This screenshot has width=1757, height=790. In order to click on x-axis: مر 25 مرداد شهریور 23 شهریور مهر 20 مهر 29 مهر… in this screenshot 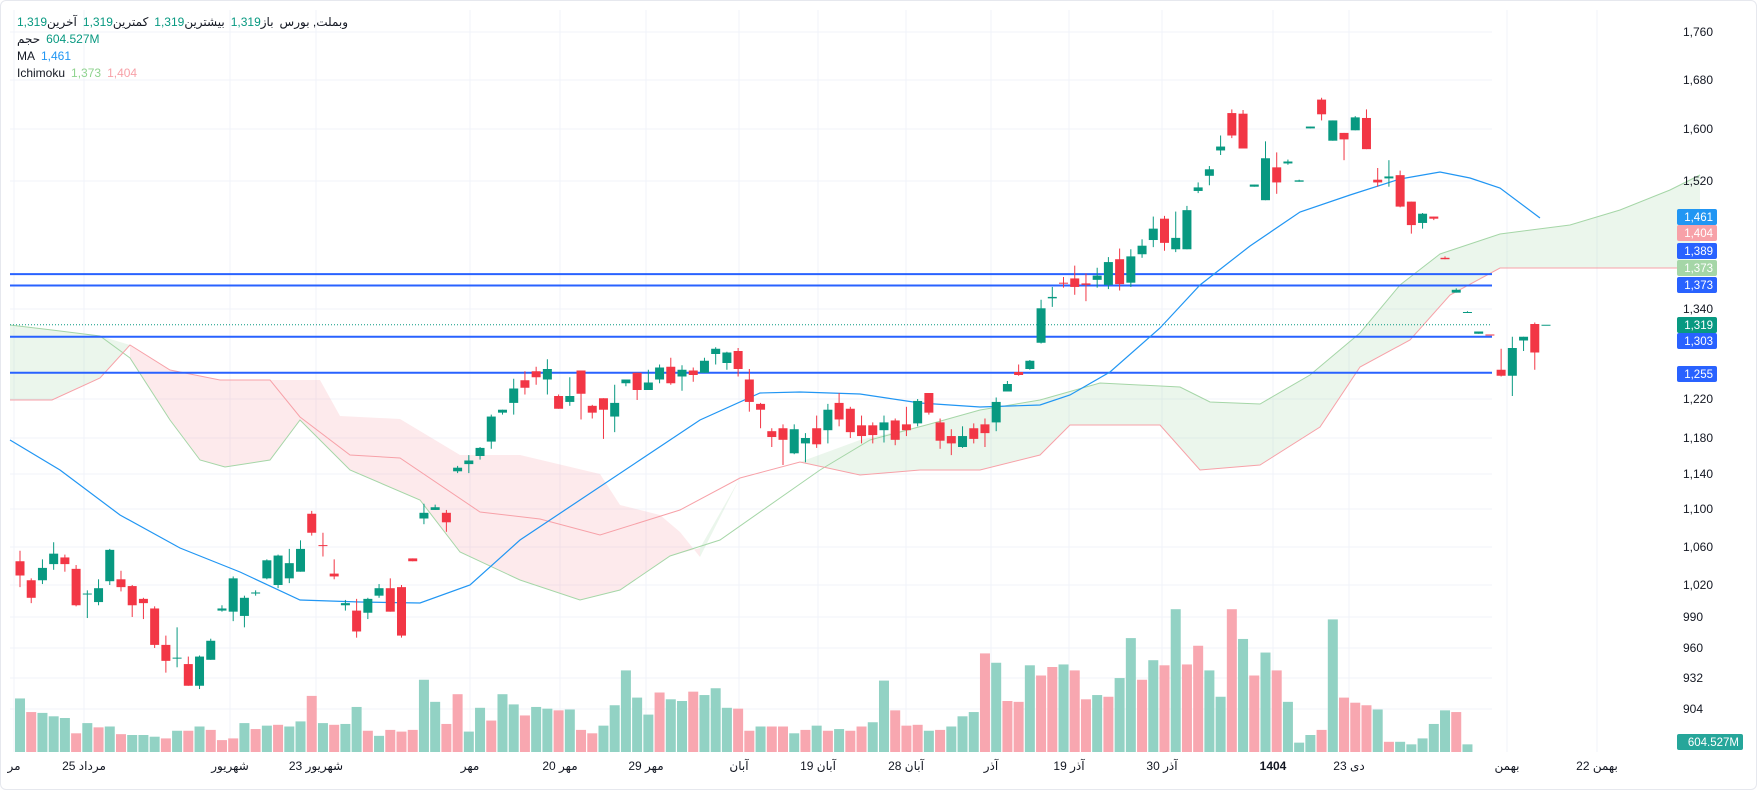, I will do `click(811, 766)`.